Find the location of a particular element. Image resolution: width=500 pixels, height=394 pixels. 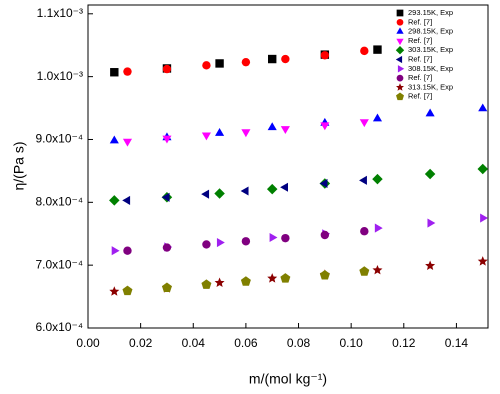

x-tick-label: 0.12 is located at coordinates (404, 343).